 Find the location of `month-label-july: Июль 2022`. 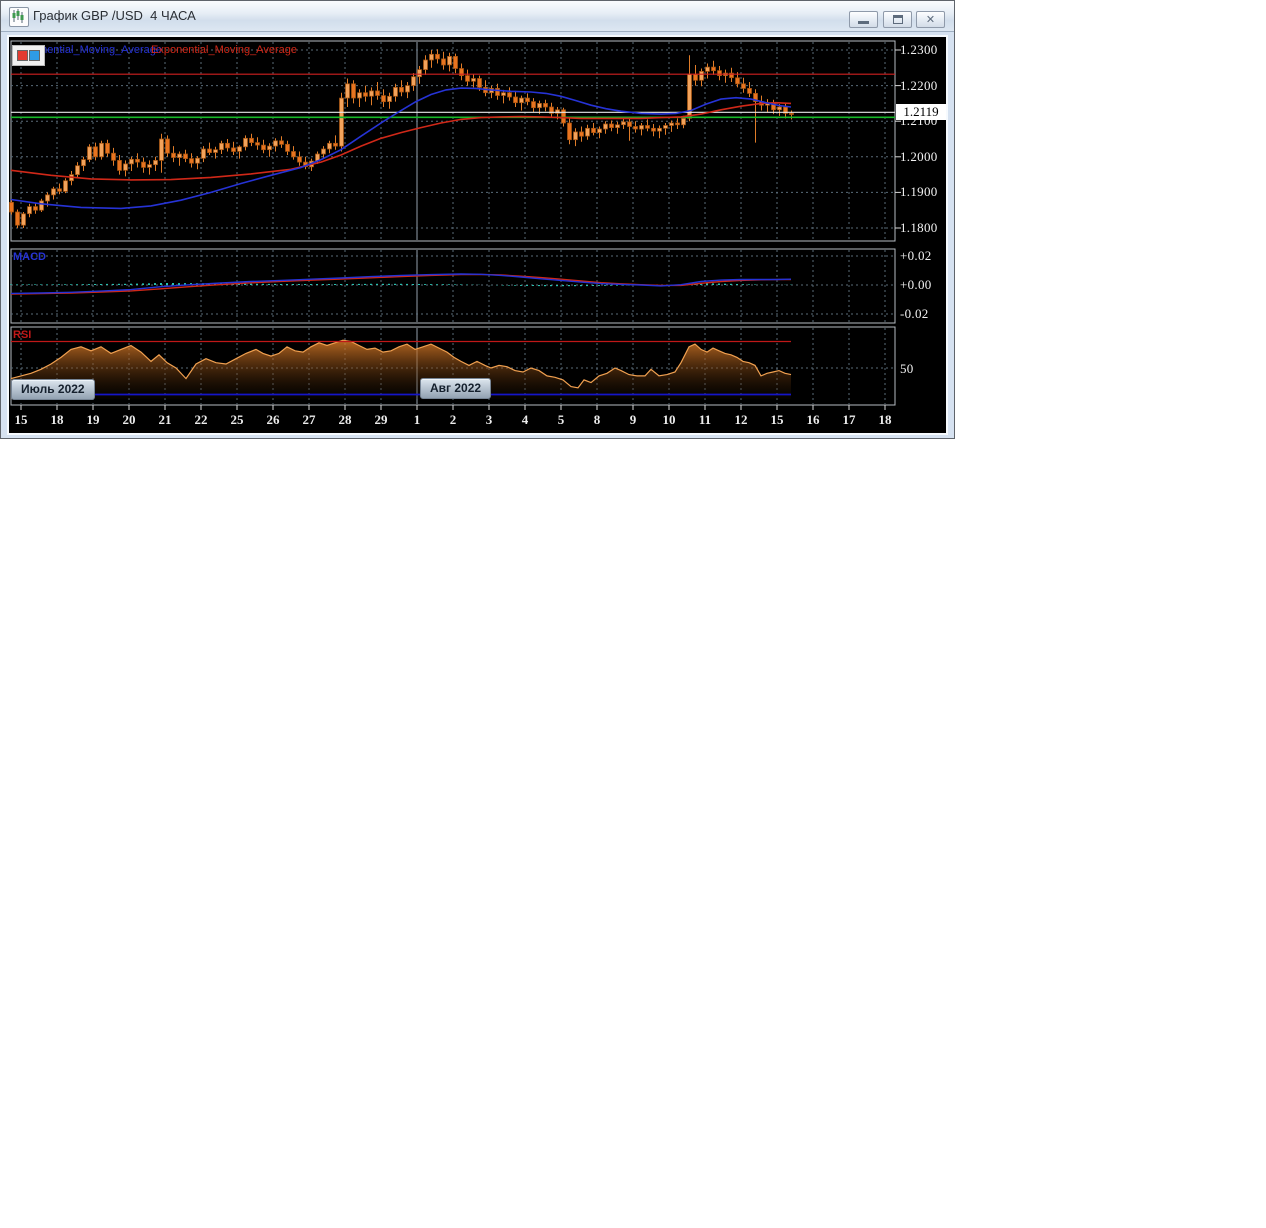

month-label-july: Июль 2022 is located at coordinates (53, 389).